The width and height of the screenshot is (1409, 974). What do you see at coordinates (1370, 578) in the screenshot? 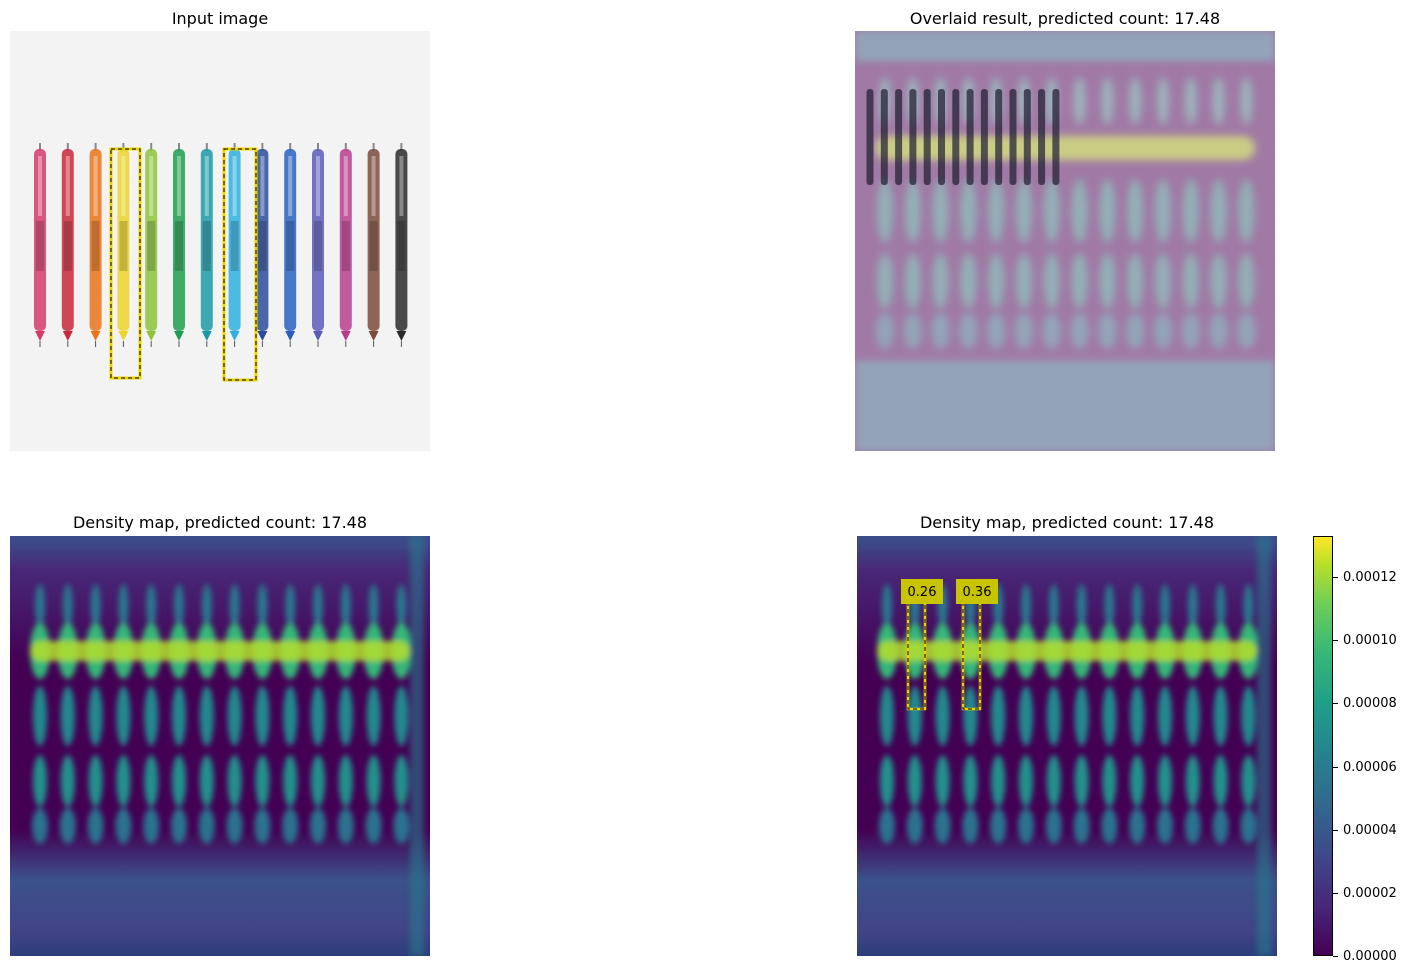
I see `colorbar-tick-label: 0.00012` at bounding box center [1370, 578].